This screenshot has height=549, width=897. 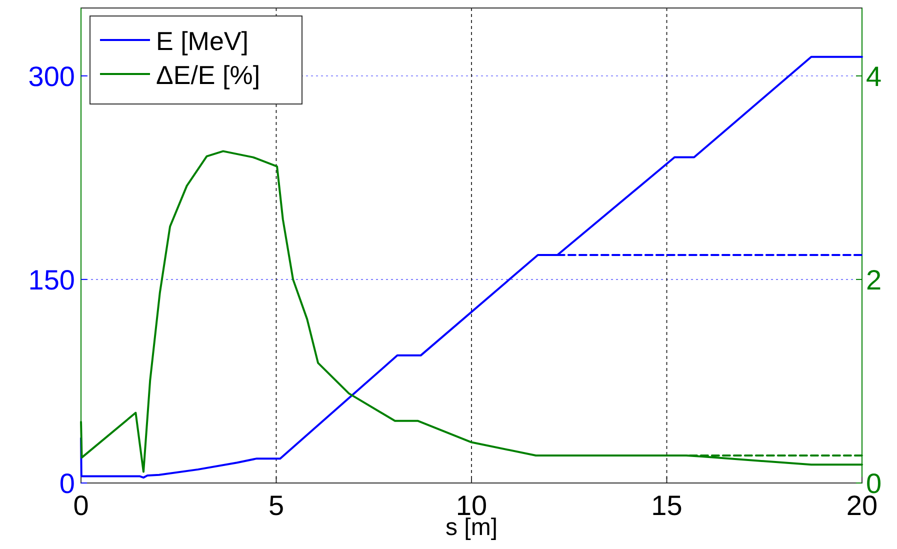 I want to click on x-tick-label: 15, so click(x=666, y=505).